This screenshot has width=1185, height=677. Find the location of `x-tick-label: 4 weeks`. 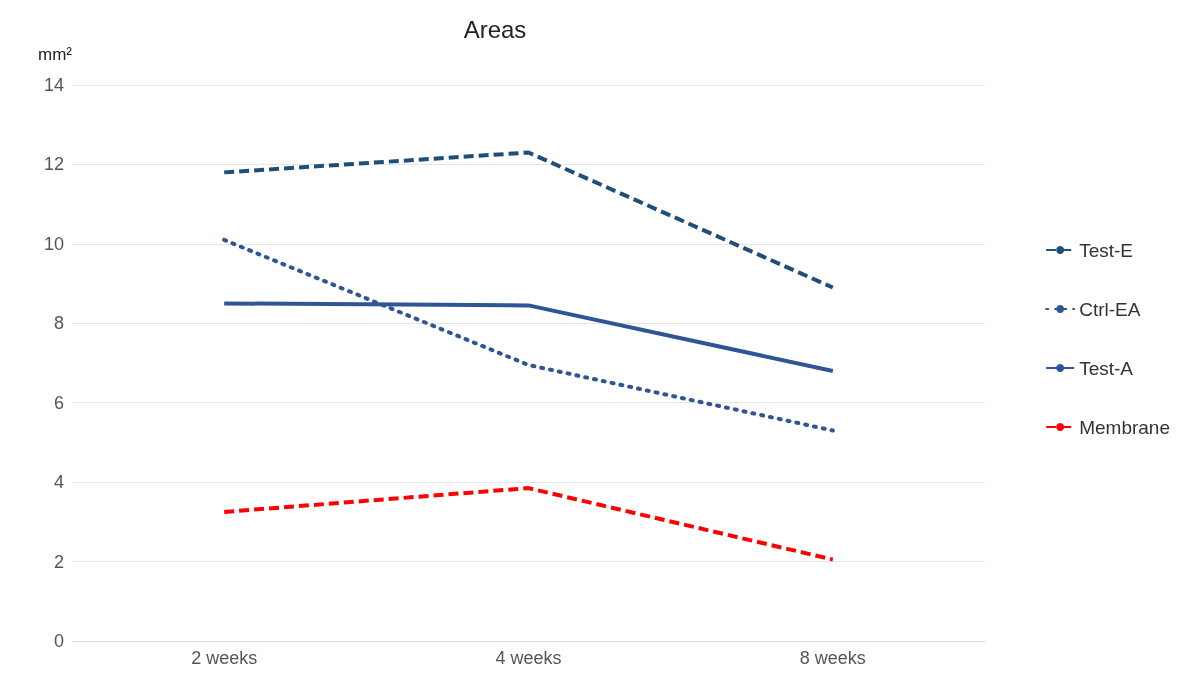

x-tick-label: 4 weeks is located at coordinates (528, 658).